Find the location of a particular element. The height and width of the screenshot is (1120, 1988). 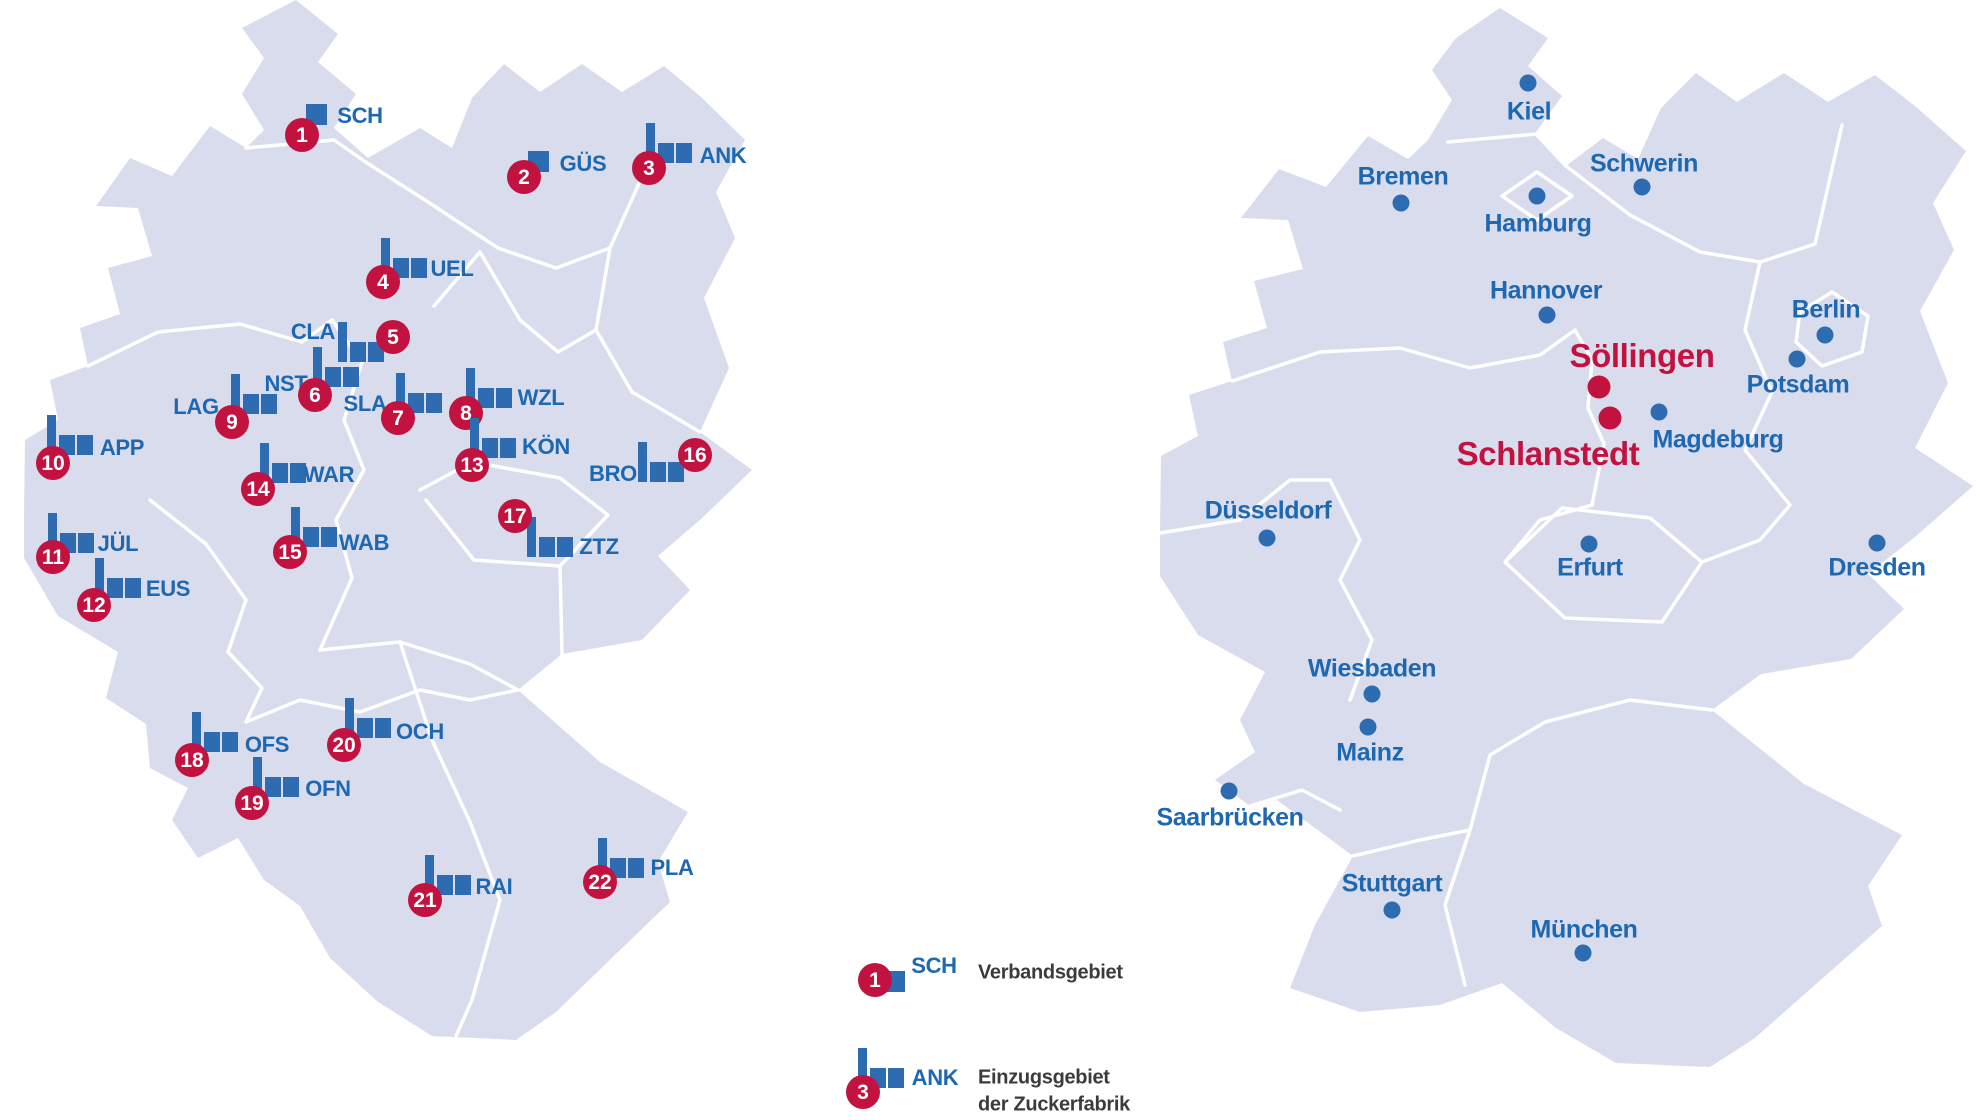

factory-icon-BRO is located at coordinates (661, 462).